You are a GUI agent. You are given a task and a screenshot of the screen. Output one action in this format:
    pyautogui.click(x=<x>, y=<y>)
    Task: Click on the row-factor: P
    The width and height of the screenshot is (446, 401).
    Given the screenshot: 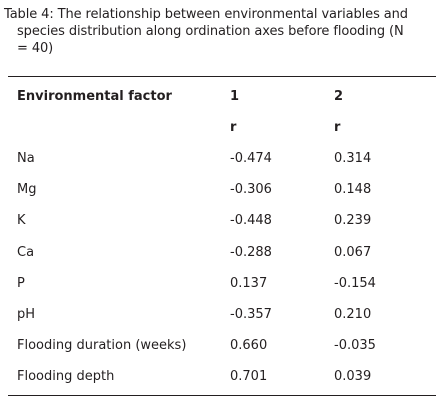 What is the action you would take?
    pyautogui.click(x=21, y=283)
    